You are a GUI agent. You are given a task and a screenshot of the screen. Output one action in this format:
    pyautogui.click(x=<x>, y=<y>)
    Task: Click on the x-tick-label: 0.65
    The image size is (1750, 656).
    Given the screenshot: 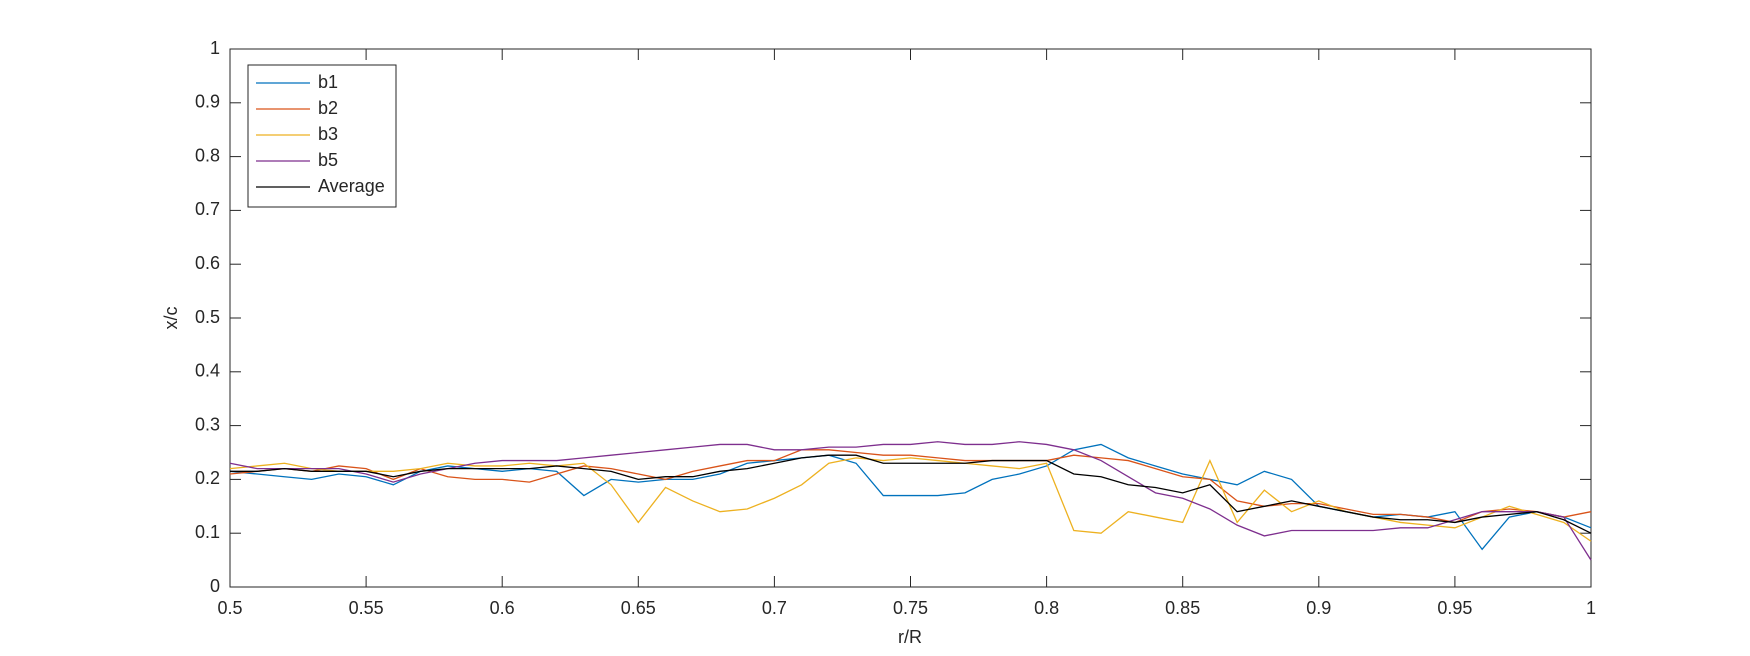 What is the action you would take?
    pyautogui.click(x=638, y=608)
    